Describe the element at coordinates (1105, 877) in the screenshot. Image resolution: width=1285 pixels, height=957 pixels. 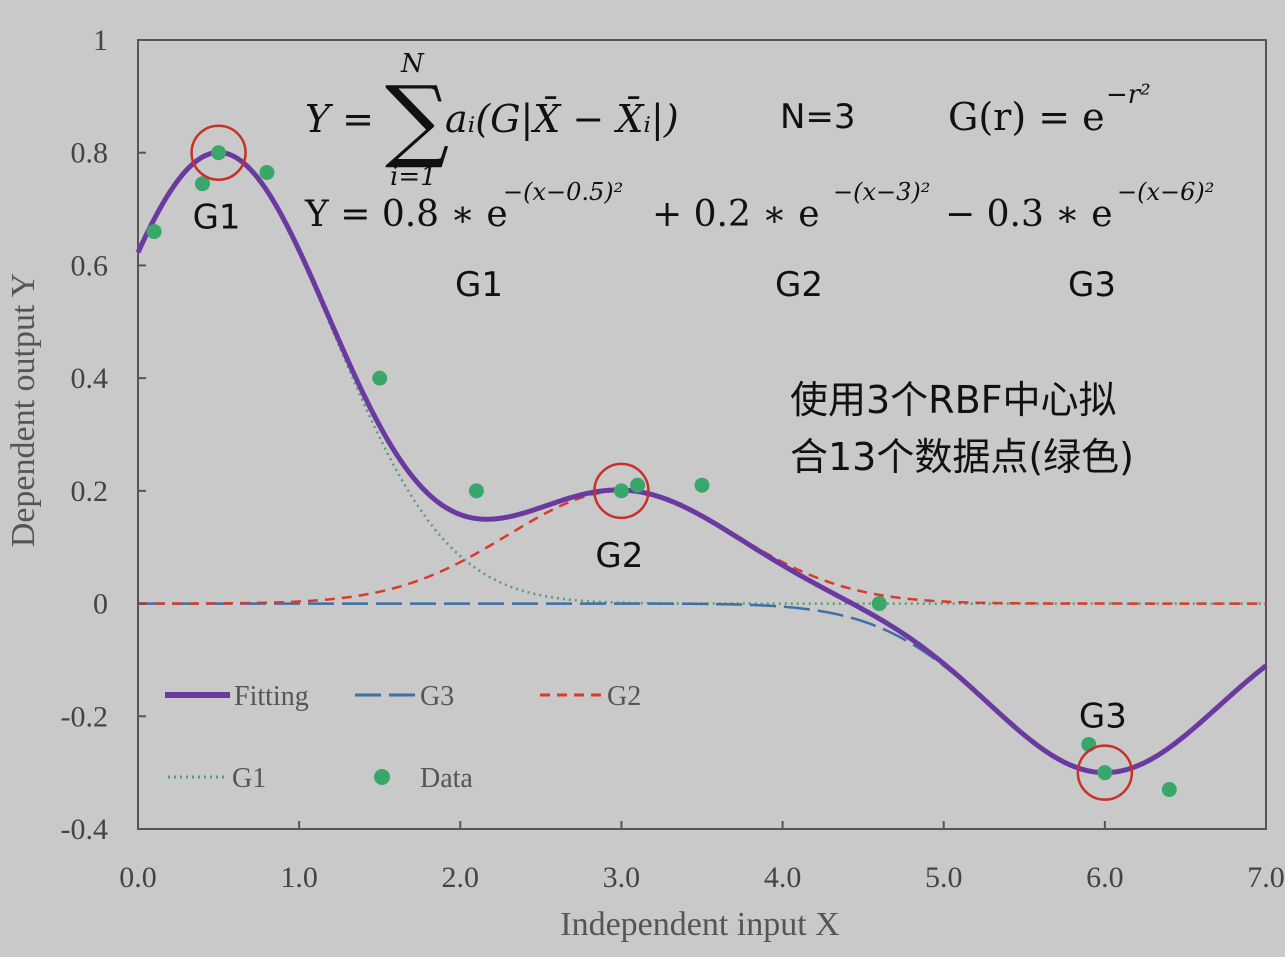
I see `x-tick-label: 6.0` at that location.